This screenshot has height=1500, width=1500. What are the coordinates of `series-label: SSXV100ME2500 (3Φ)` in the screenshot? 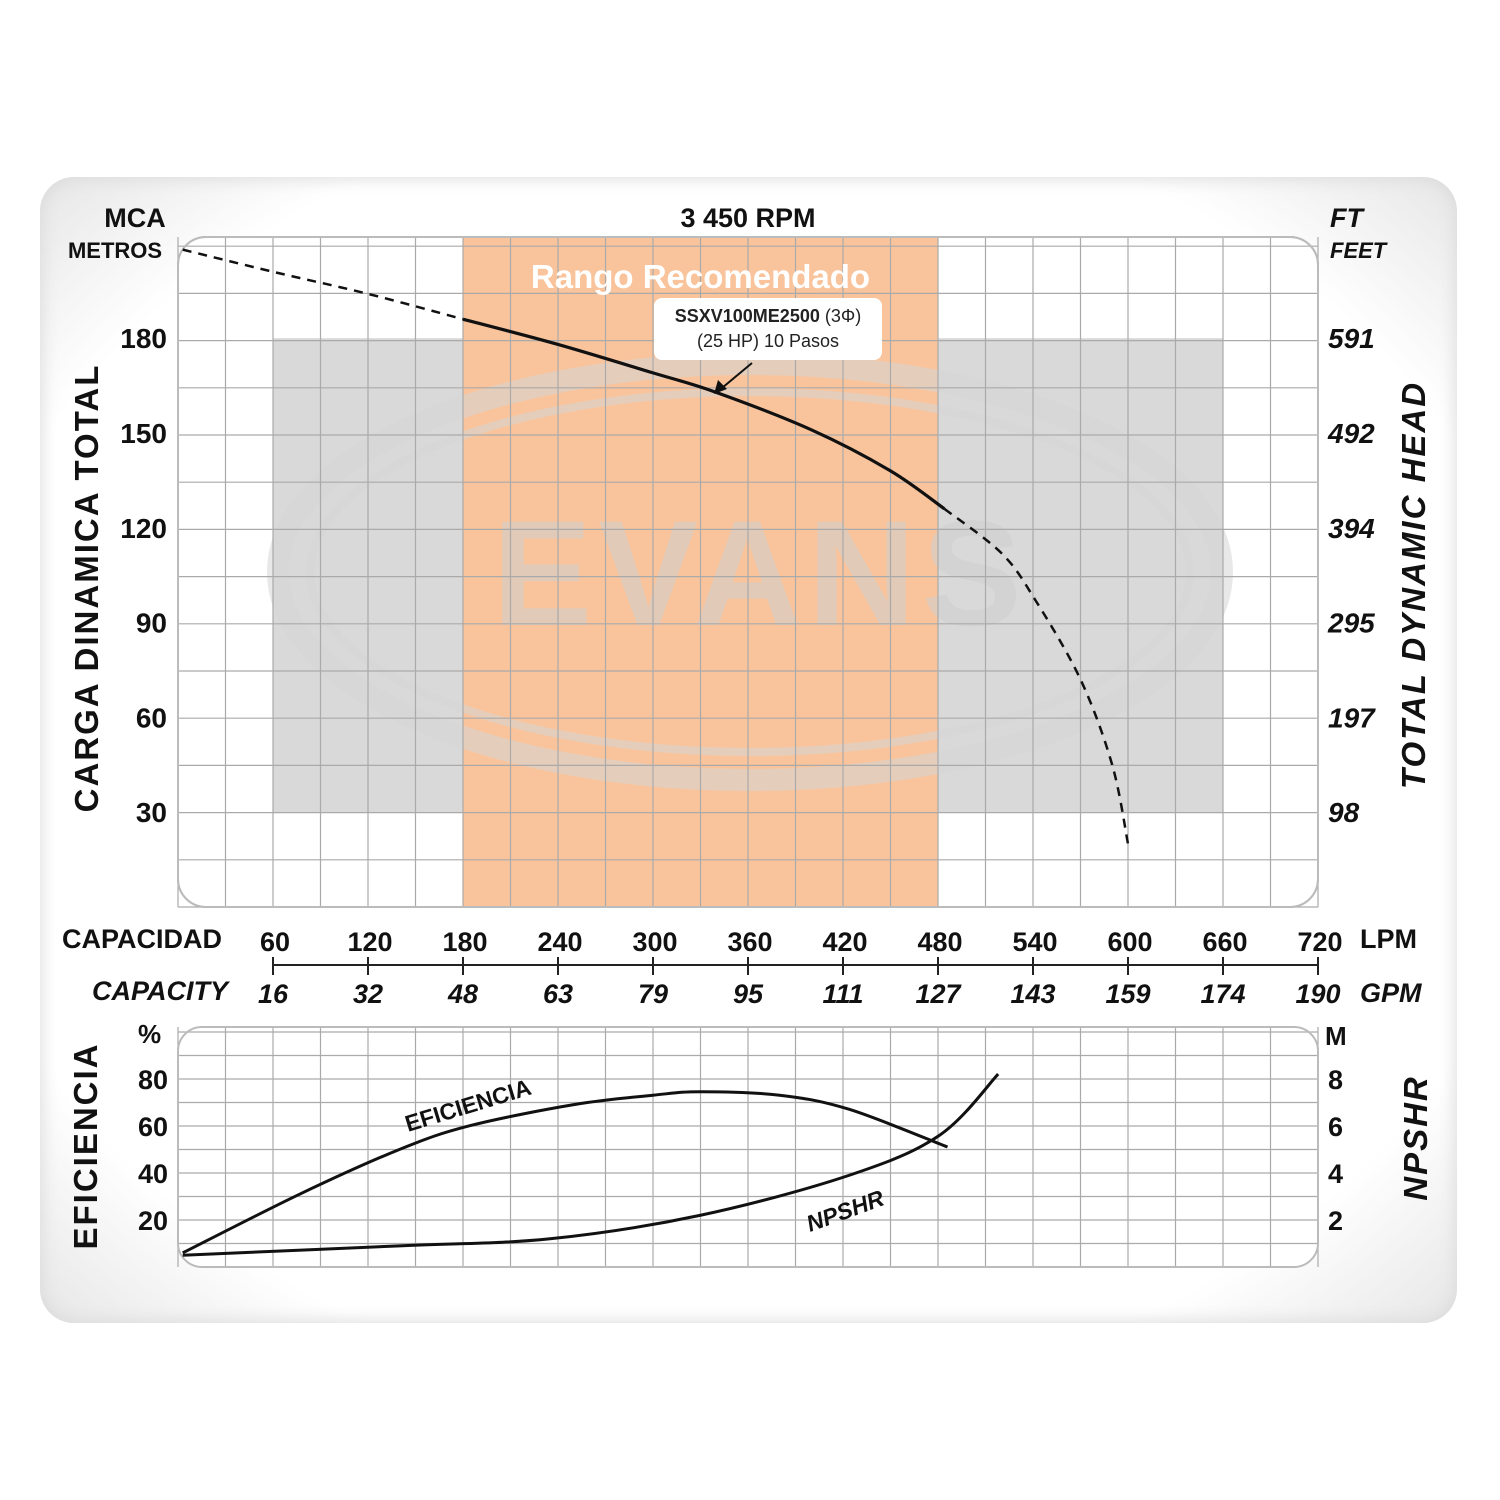 It's located at (768, 316).